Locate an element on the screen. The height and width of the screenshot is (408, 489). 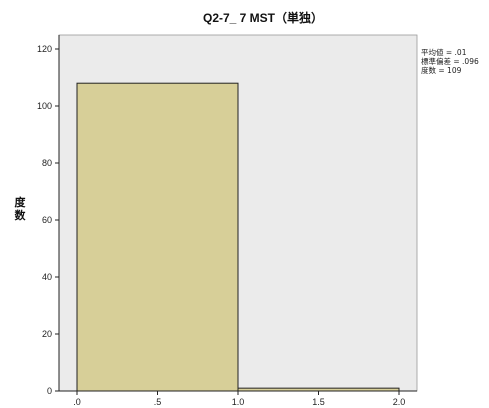
chart-title: Q2-7_ 7 MST（単独） is located at coordinates (263, 17).